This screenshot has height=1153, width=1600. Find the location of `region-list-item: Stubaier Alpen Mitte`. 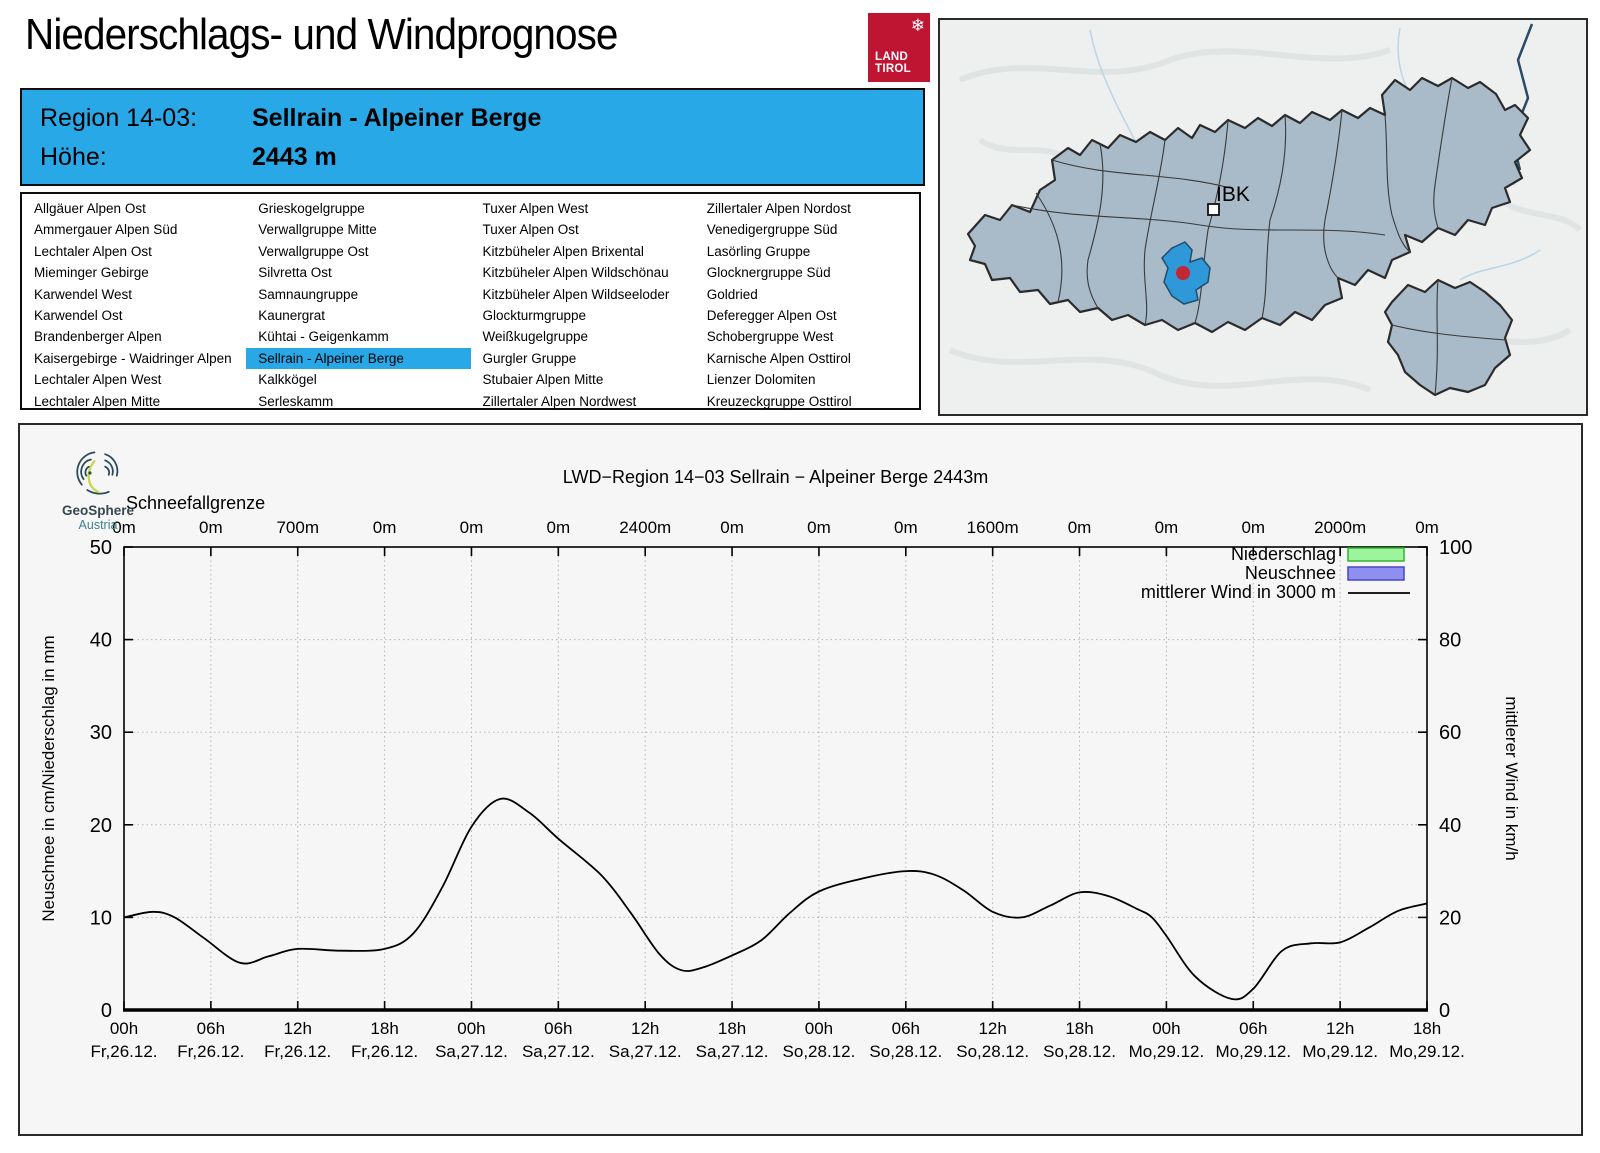

region-list-item: Stubaier Alpen Mitte is located at coordinates (543, 380).